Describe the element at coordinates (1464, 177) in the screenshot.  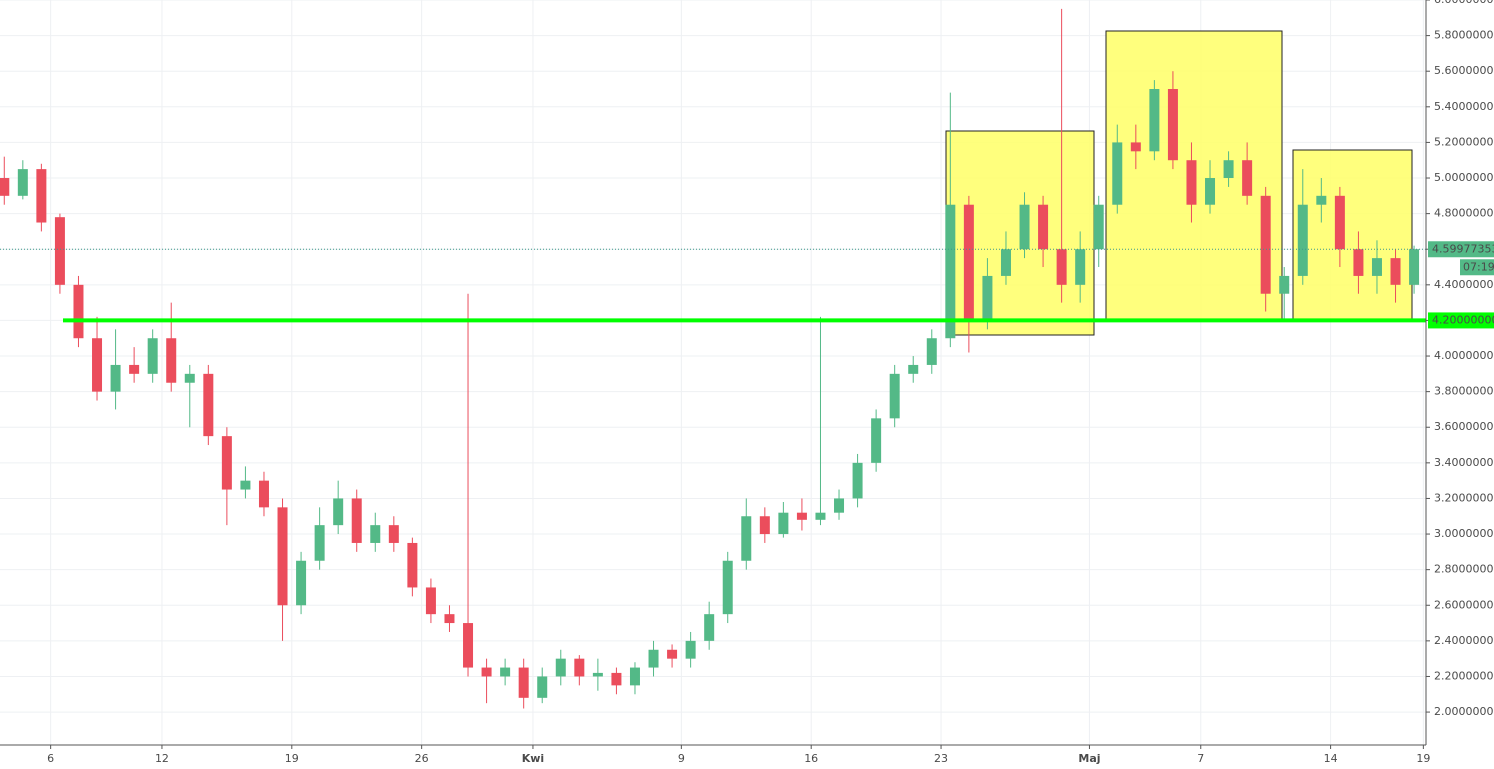
I see `y-tick-label: 5.00000000` at that location.